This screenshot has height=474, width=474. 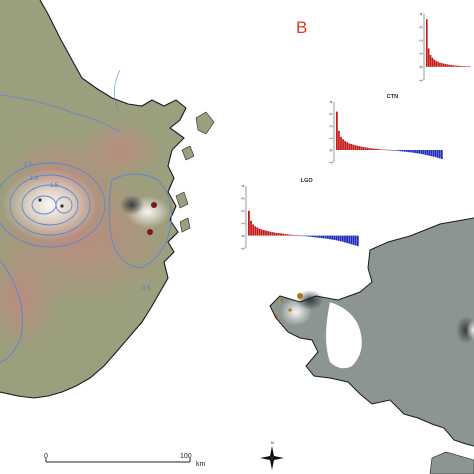 I want to click on west-islands, so click(x=195, y=172).